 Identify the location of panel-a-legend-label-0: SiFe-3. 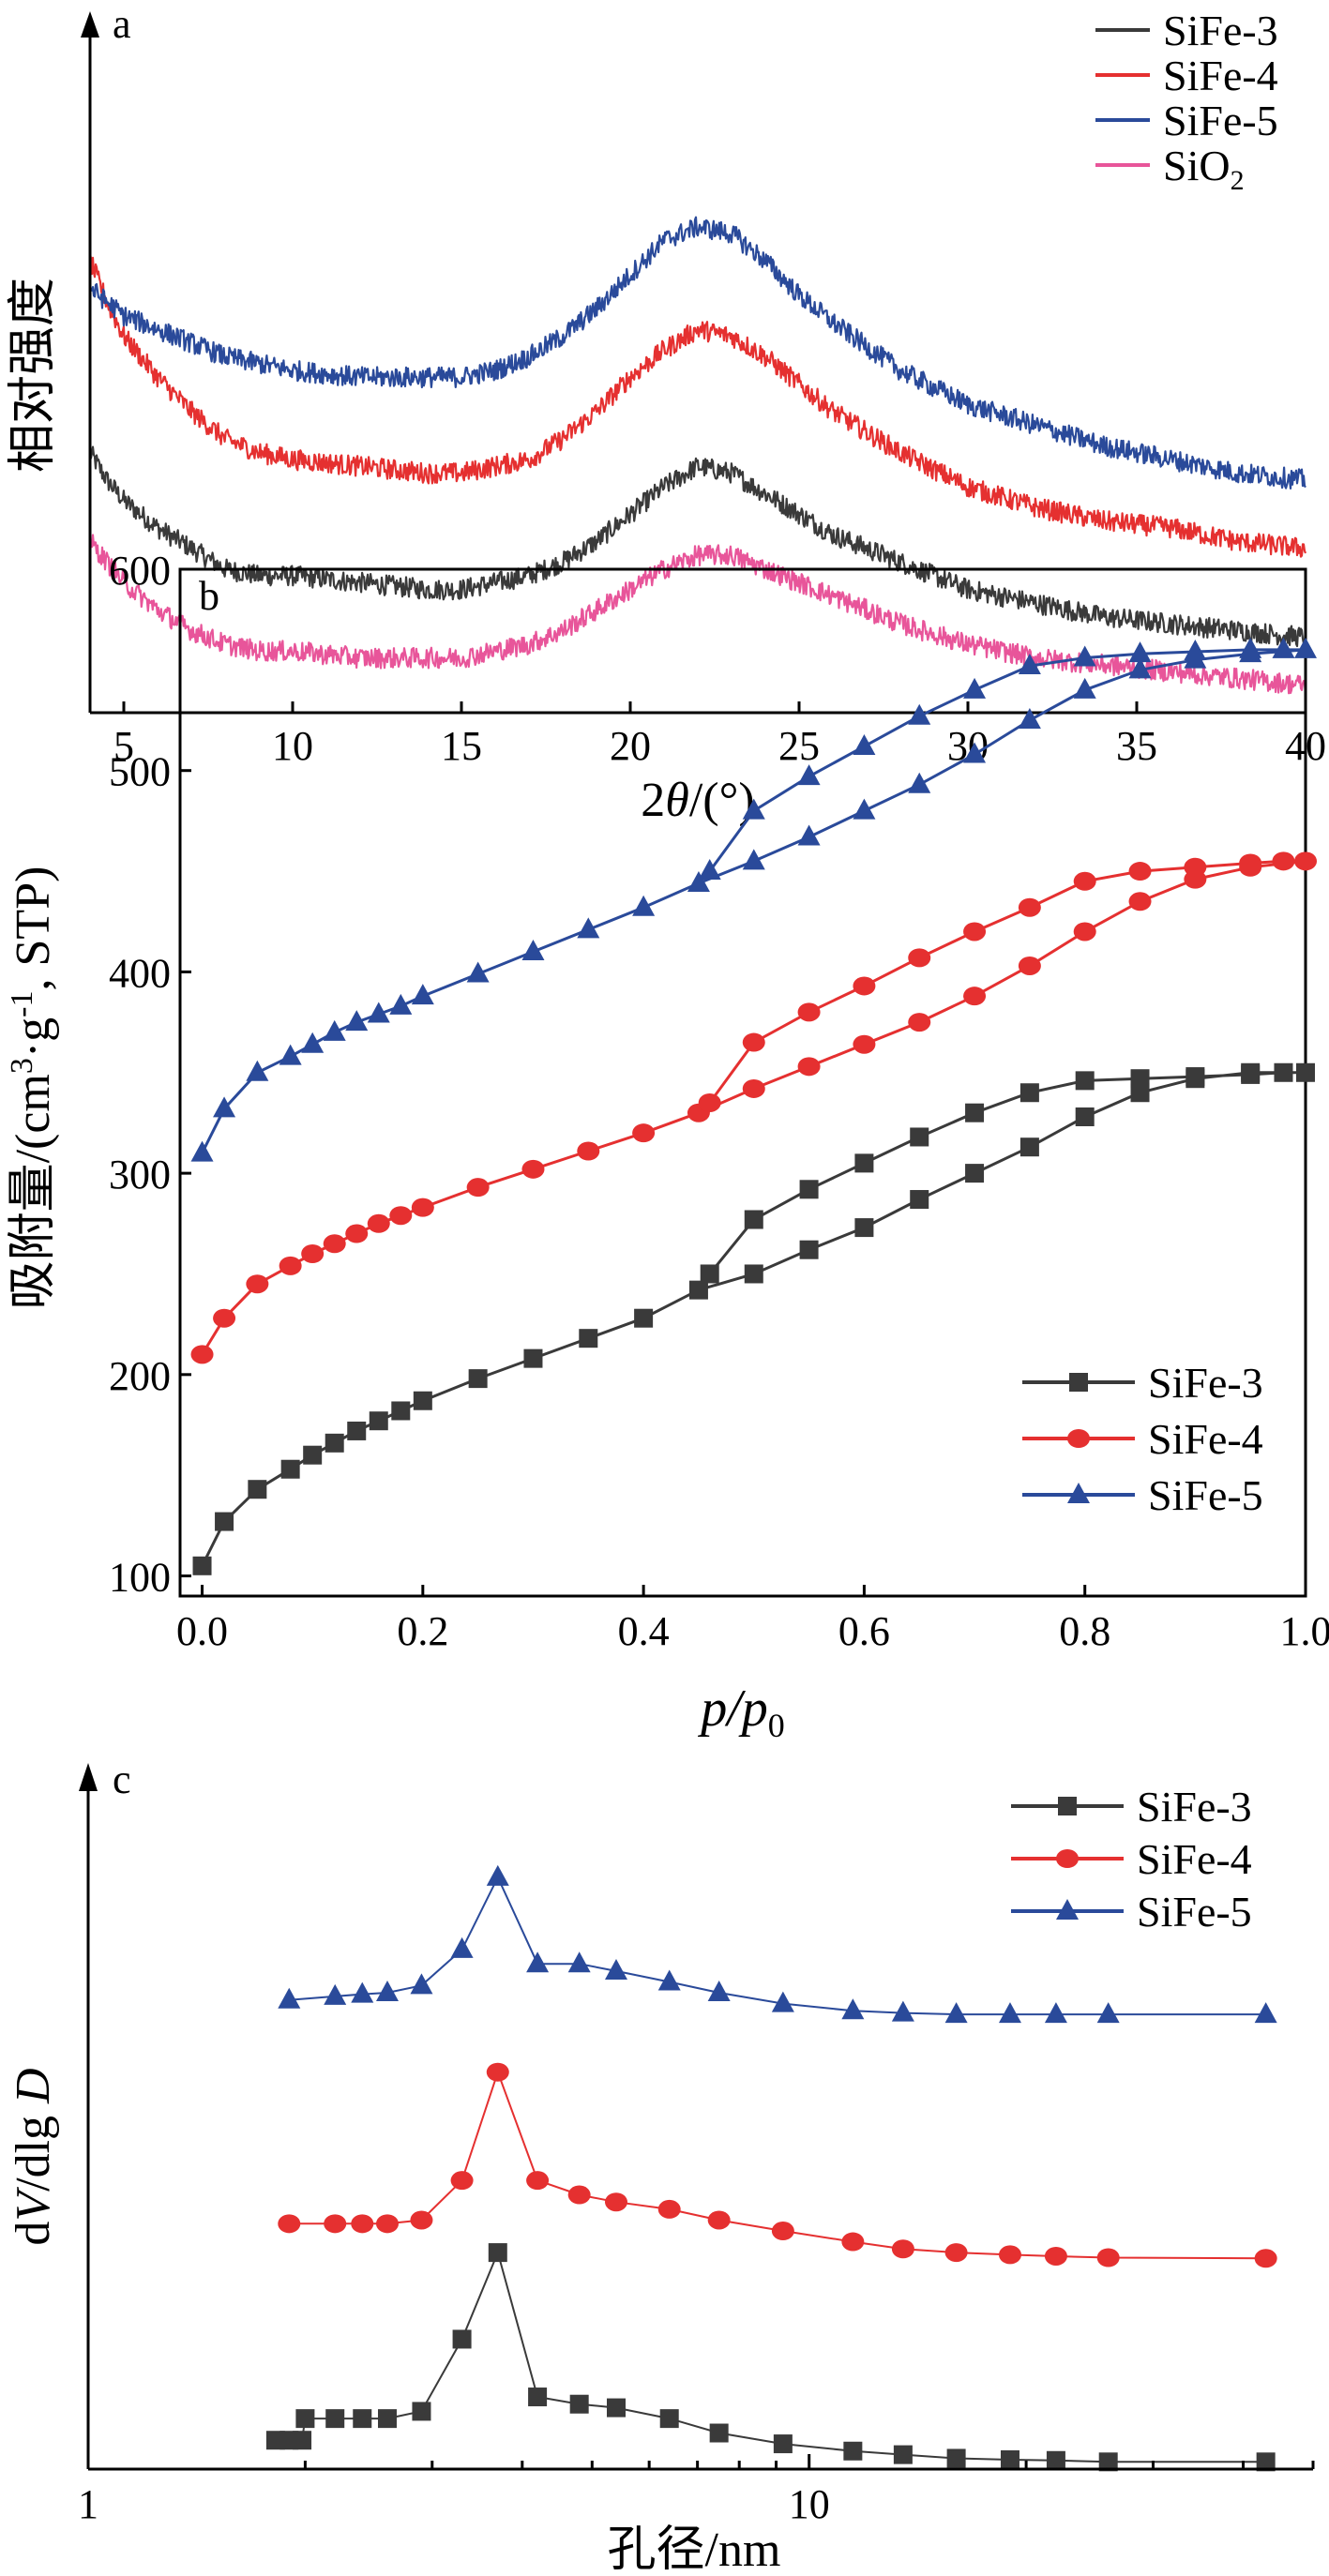
(1220, 30).